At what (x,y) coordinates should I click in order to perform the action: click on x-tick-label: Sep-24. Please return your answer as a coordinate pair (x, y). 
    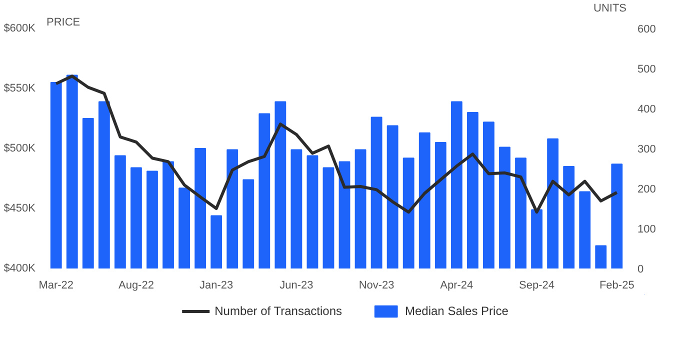
    Looking at the image, I should click on (537, 286).